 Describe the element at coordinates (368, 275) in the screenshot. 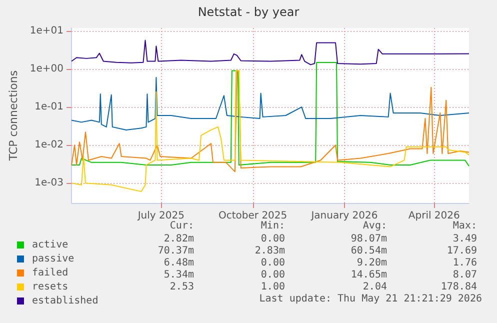

I see `text: 14.65m` at that location.